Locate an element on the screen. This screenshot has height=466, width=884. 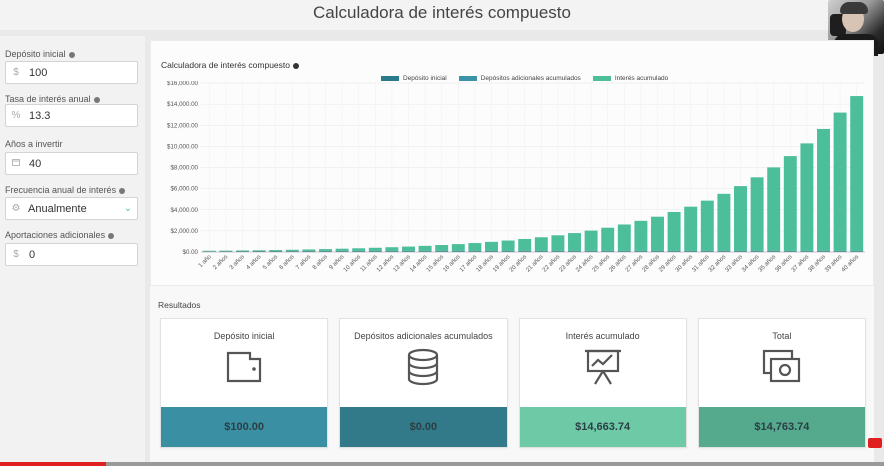
rate-input: % 13.3 is located at coordinates (71, 115).